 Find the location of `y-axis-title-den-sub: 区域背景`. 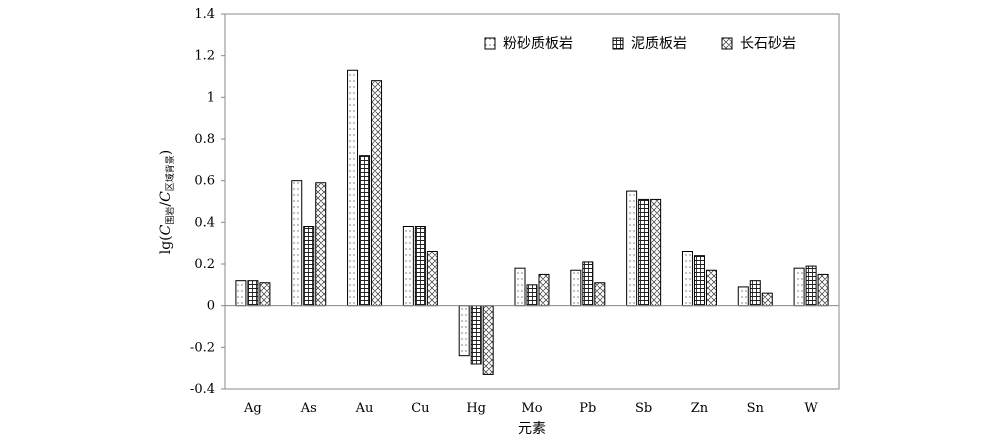

y-axis-title-den-sub: 区域背景 is located at coordinates (170, 173).